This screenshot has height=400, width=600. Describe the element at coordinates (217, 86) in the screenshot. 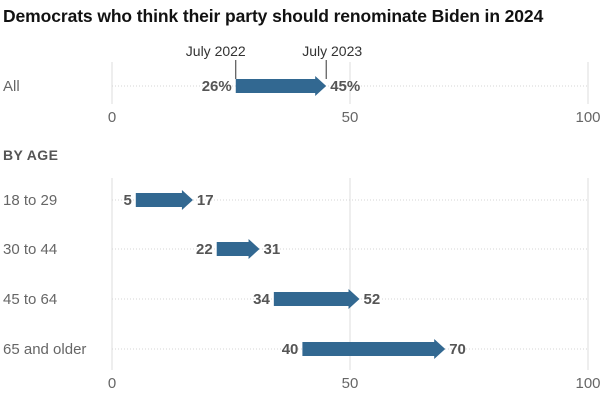

I see `start-value-label-all: 26%` at that location.